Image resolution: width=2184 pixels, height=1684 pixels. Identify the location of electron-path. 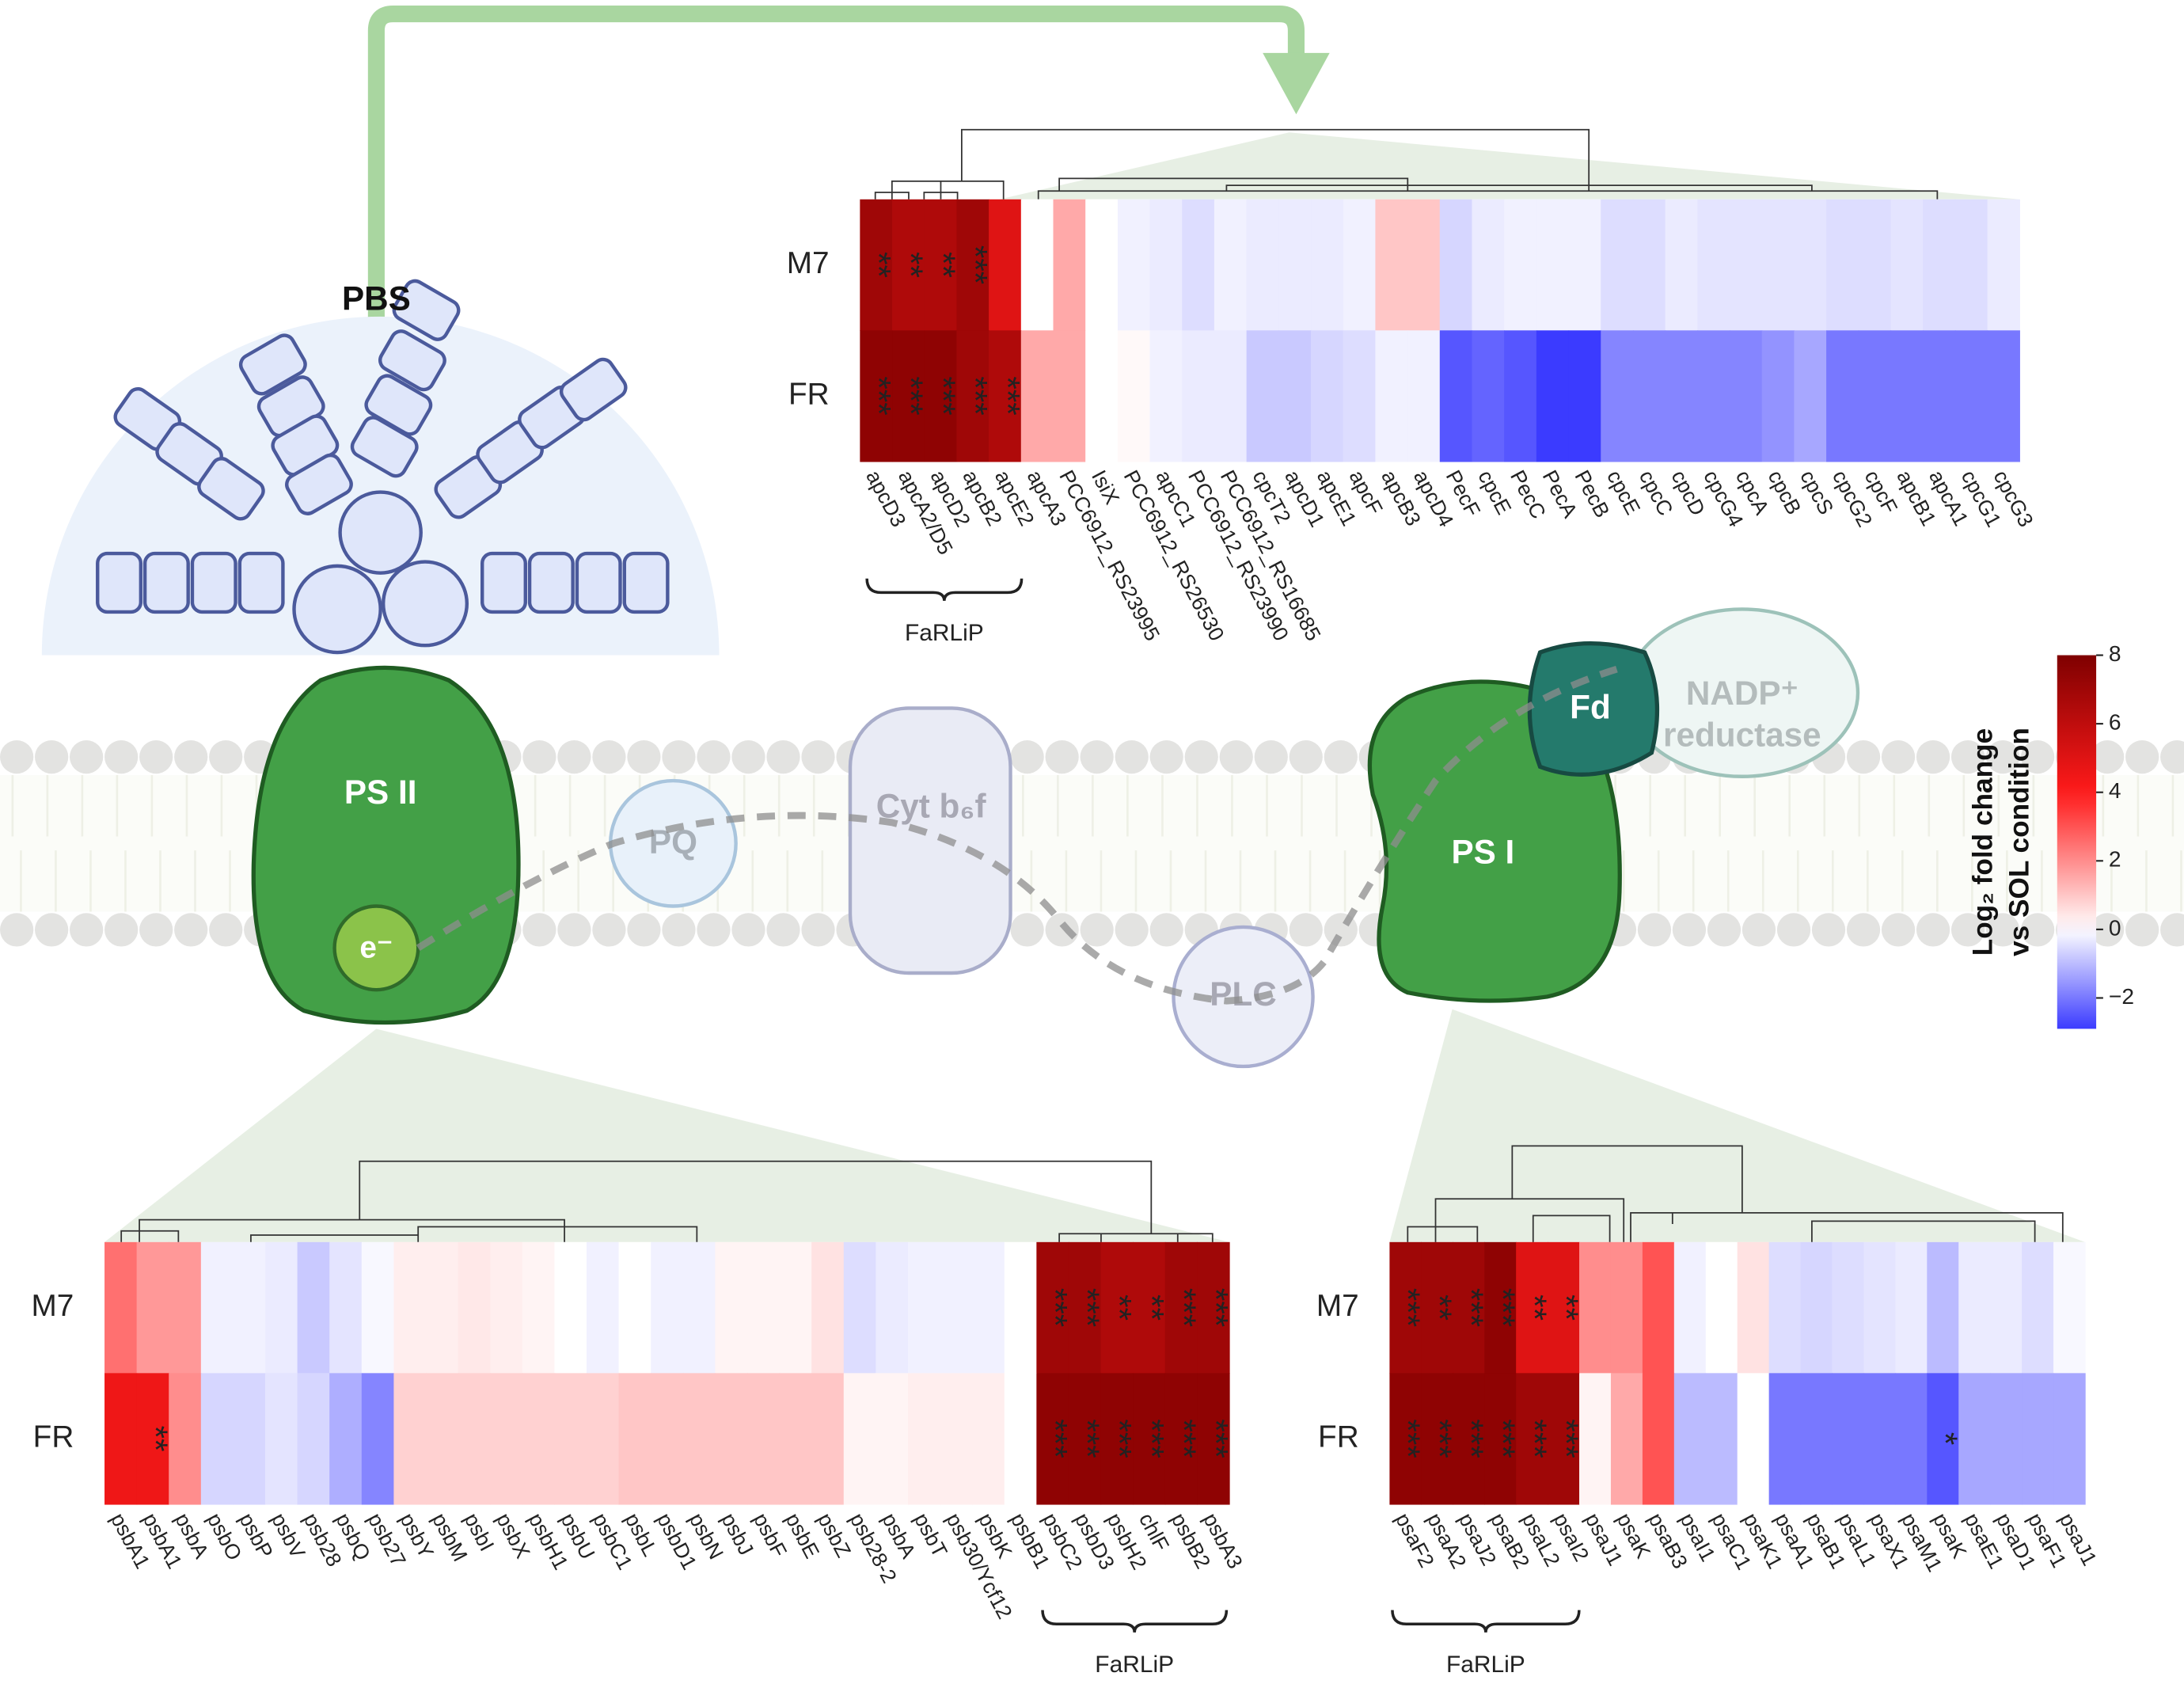
(1017, 835).